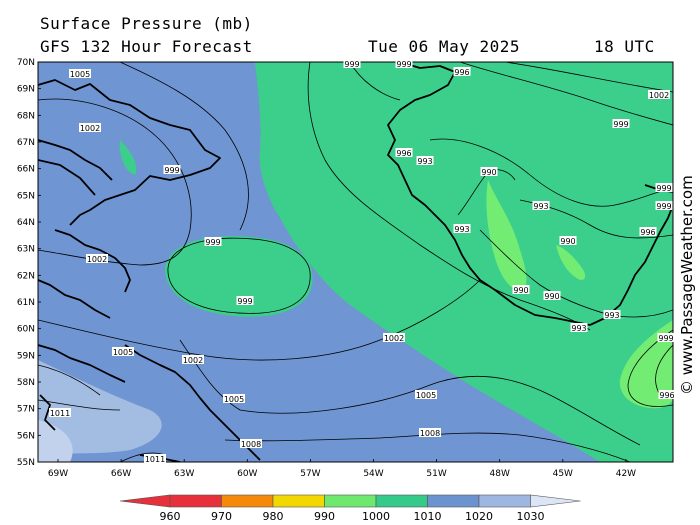  I want to click on lat-tick-label: 56N, so click(26, 436).